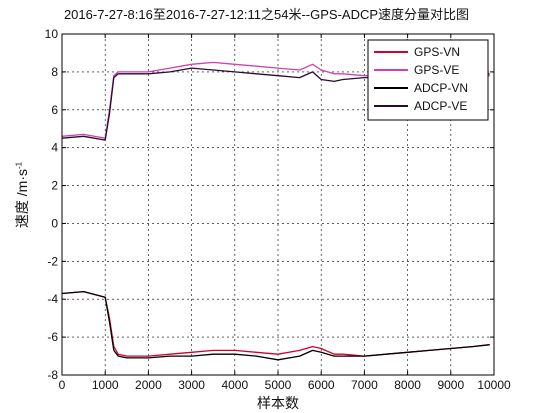  What do you see at coordinates (191, 385) in the screenshot?
I see `x-tick-label: 3000` at bounding box center [191, 385].